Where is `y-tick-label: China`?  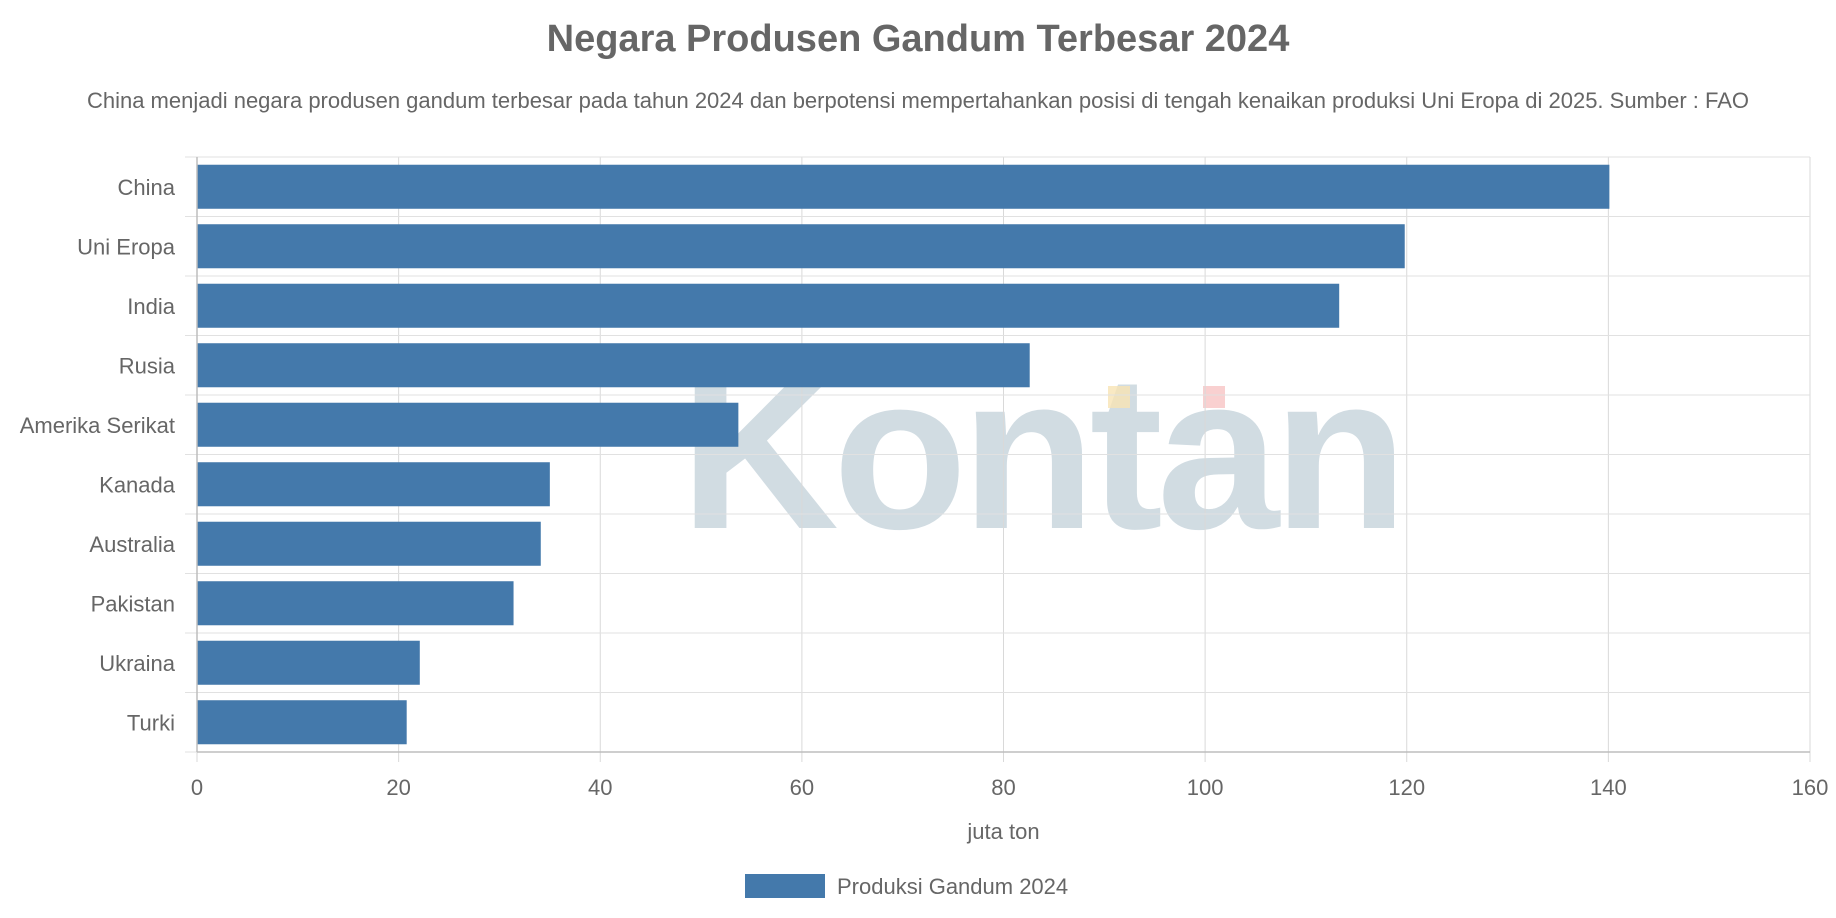 y-tick-label: China is located at coordinates (147, 187).